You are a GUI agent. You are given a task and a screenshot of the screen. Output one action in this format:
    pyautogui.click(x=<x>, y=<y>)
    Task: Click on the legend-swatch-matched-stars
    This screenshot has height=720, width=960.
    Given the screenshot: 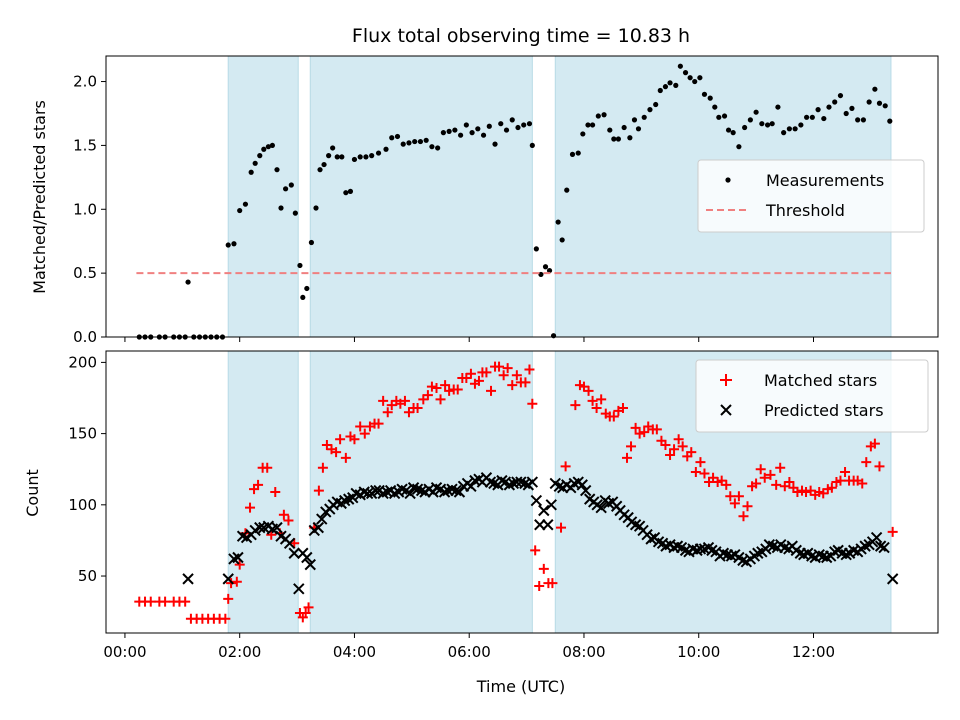 What is the action you would take?
    pyautogui.click(x=726, y=380)
    